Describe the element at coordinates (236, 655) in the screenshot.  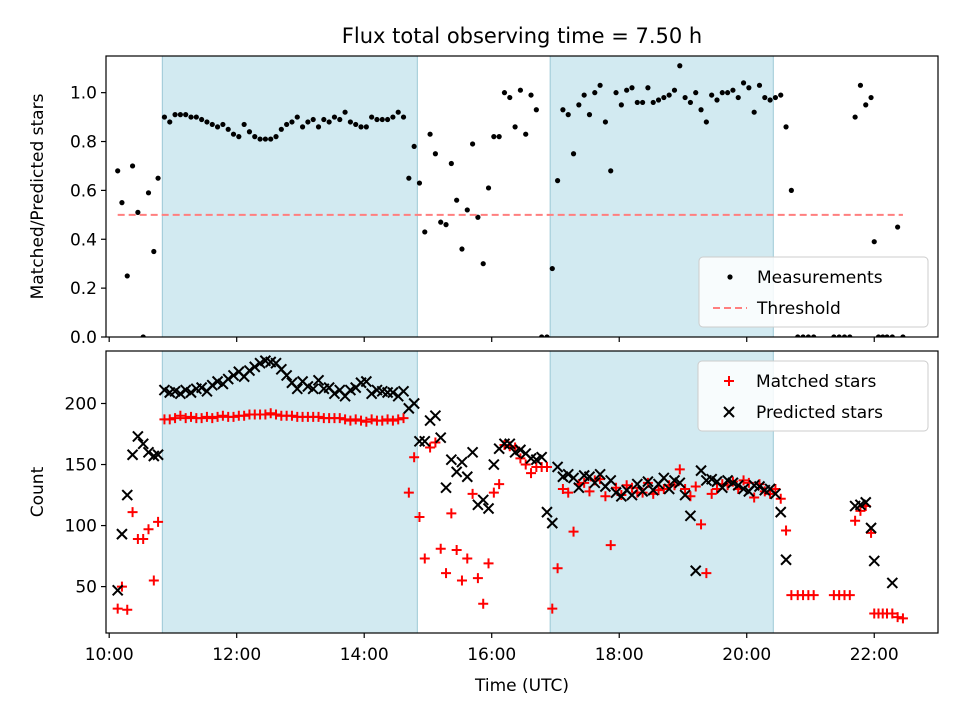
I see `x-tick-label: 12:00` at that location.